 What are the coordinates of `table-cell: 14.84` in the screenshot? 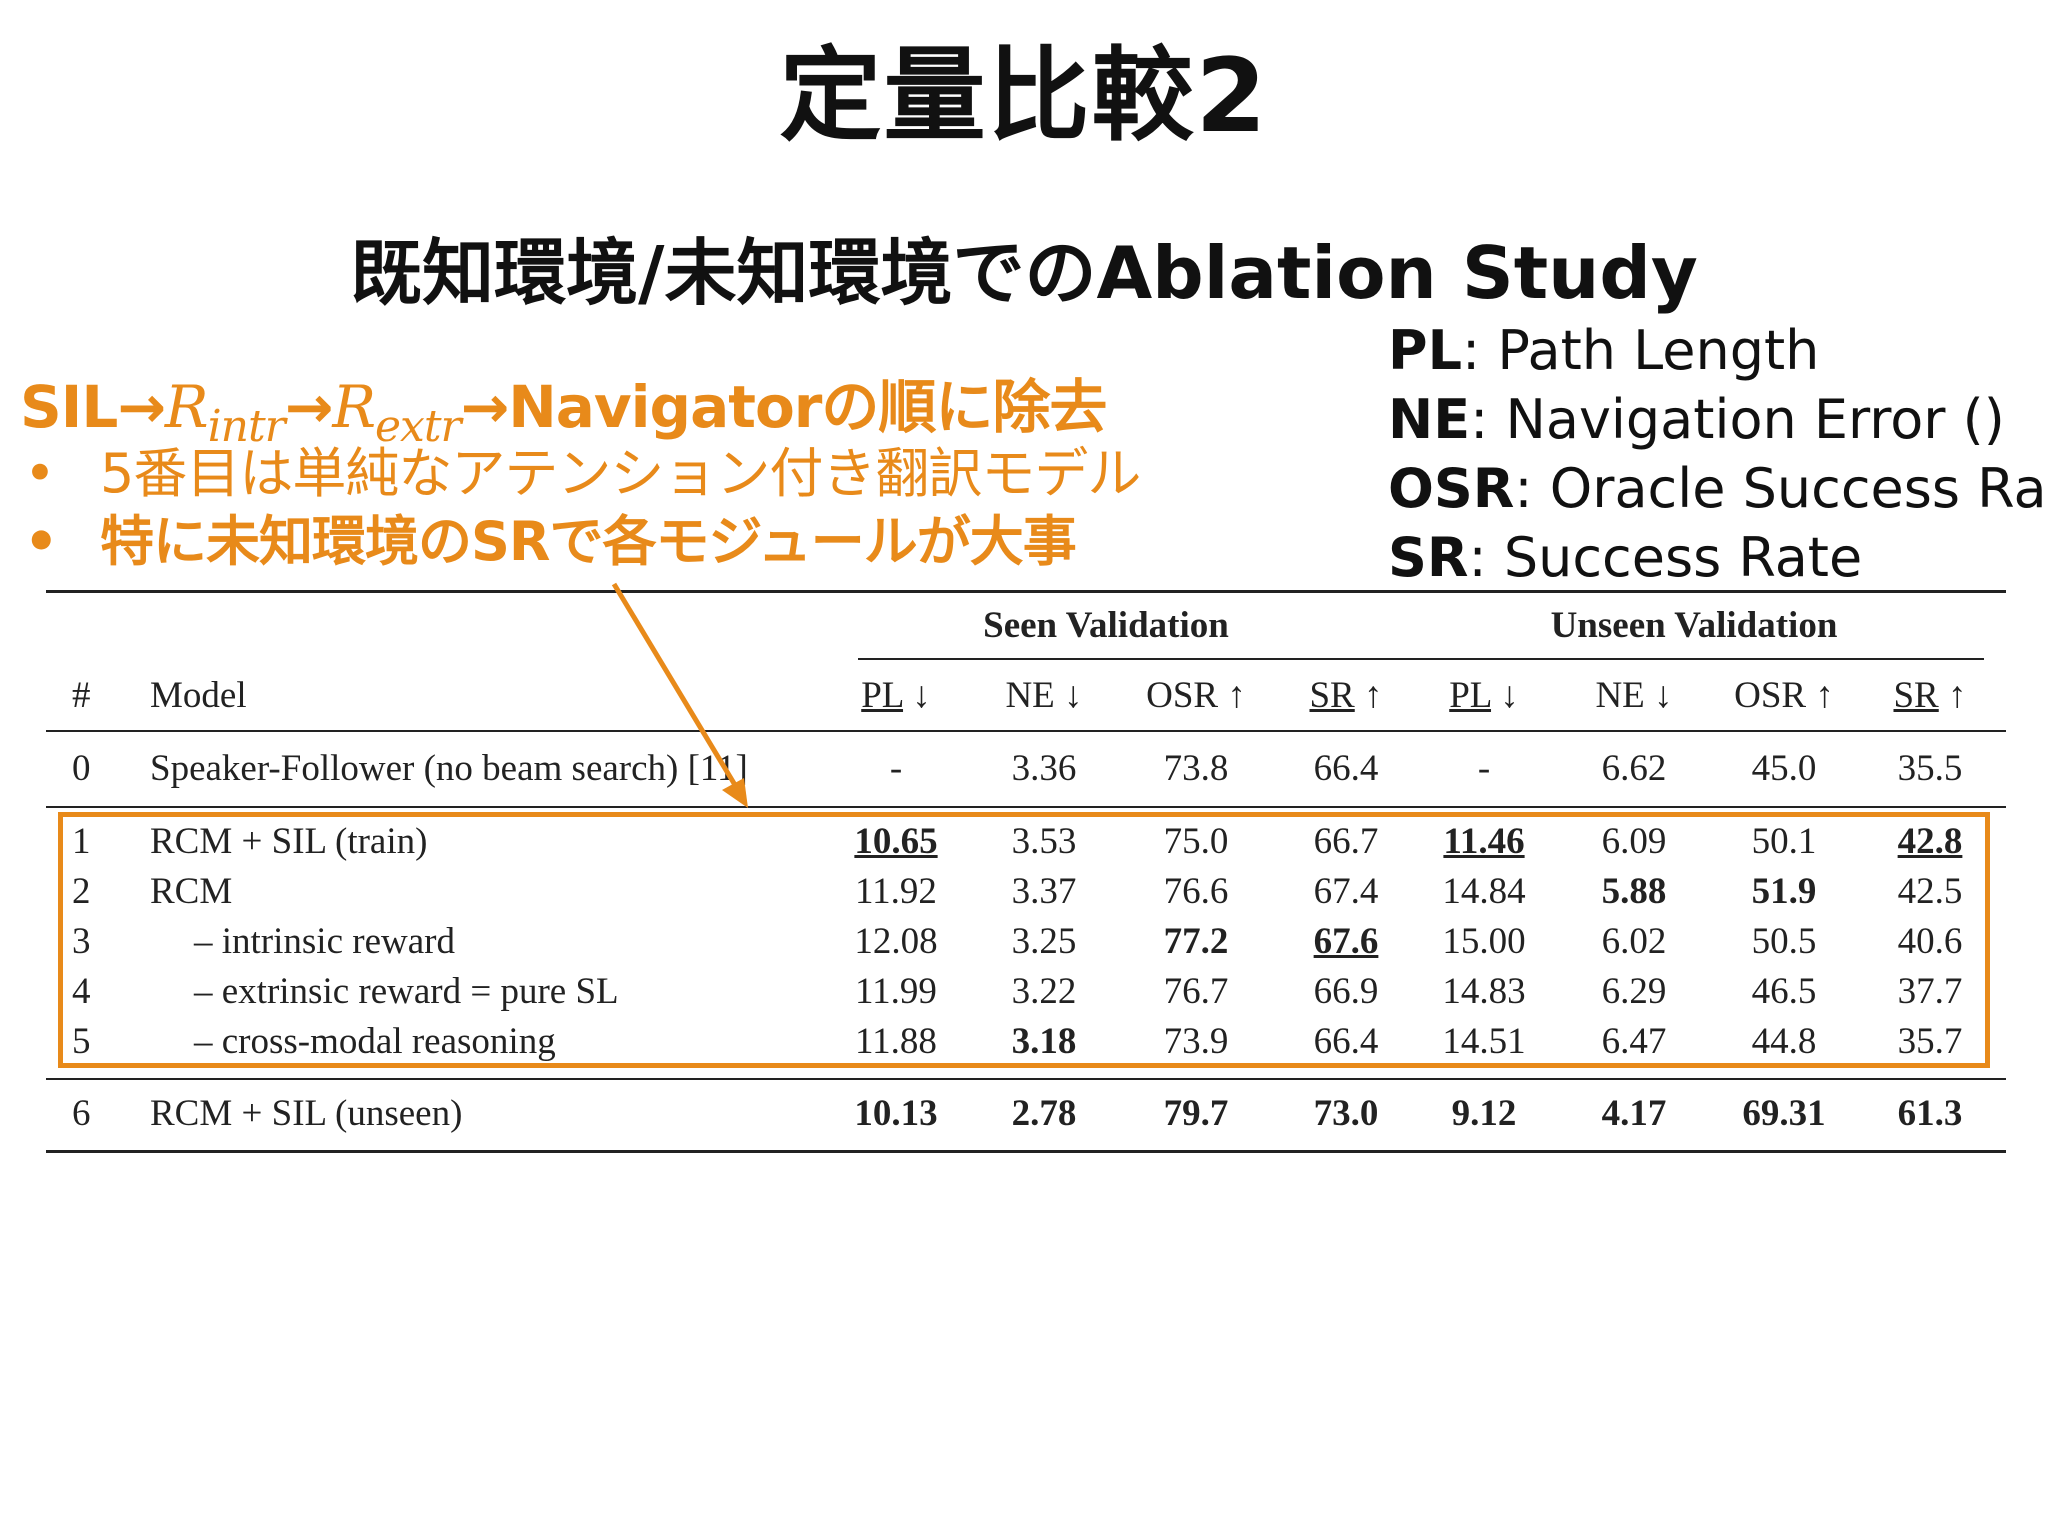 It's located at (1484, 891).